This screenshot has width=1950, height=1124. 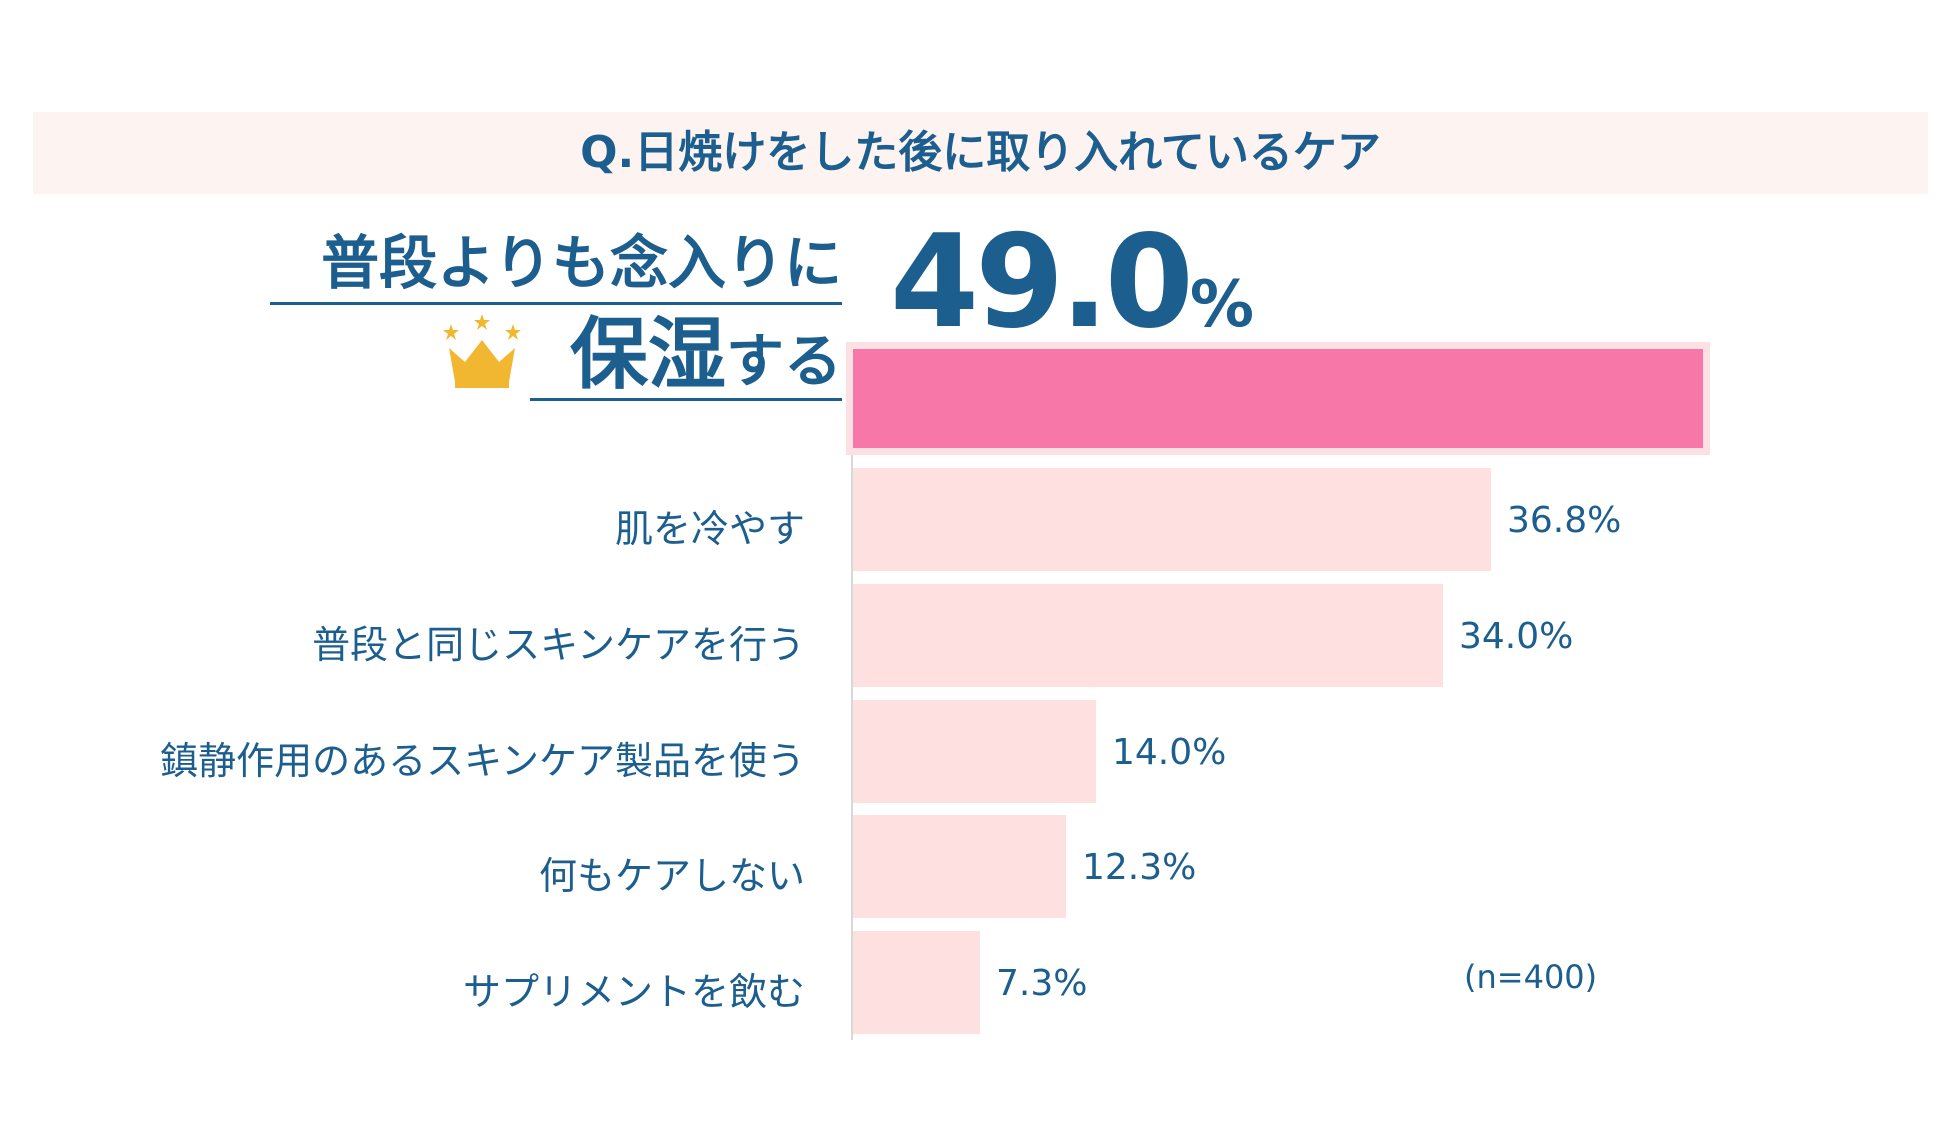 I want to click on category-label-3: 普段と同じスキンケアを行う, so click(x=558, y=645).